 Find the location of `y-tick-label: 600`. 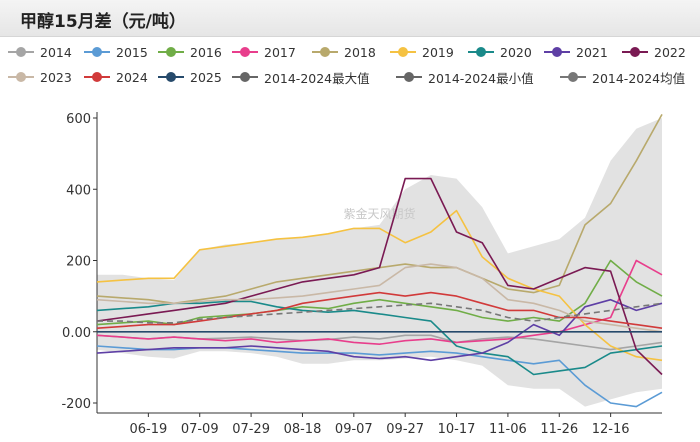

y-tick-label: 600 is located at coordinates (78, 119).